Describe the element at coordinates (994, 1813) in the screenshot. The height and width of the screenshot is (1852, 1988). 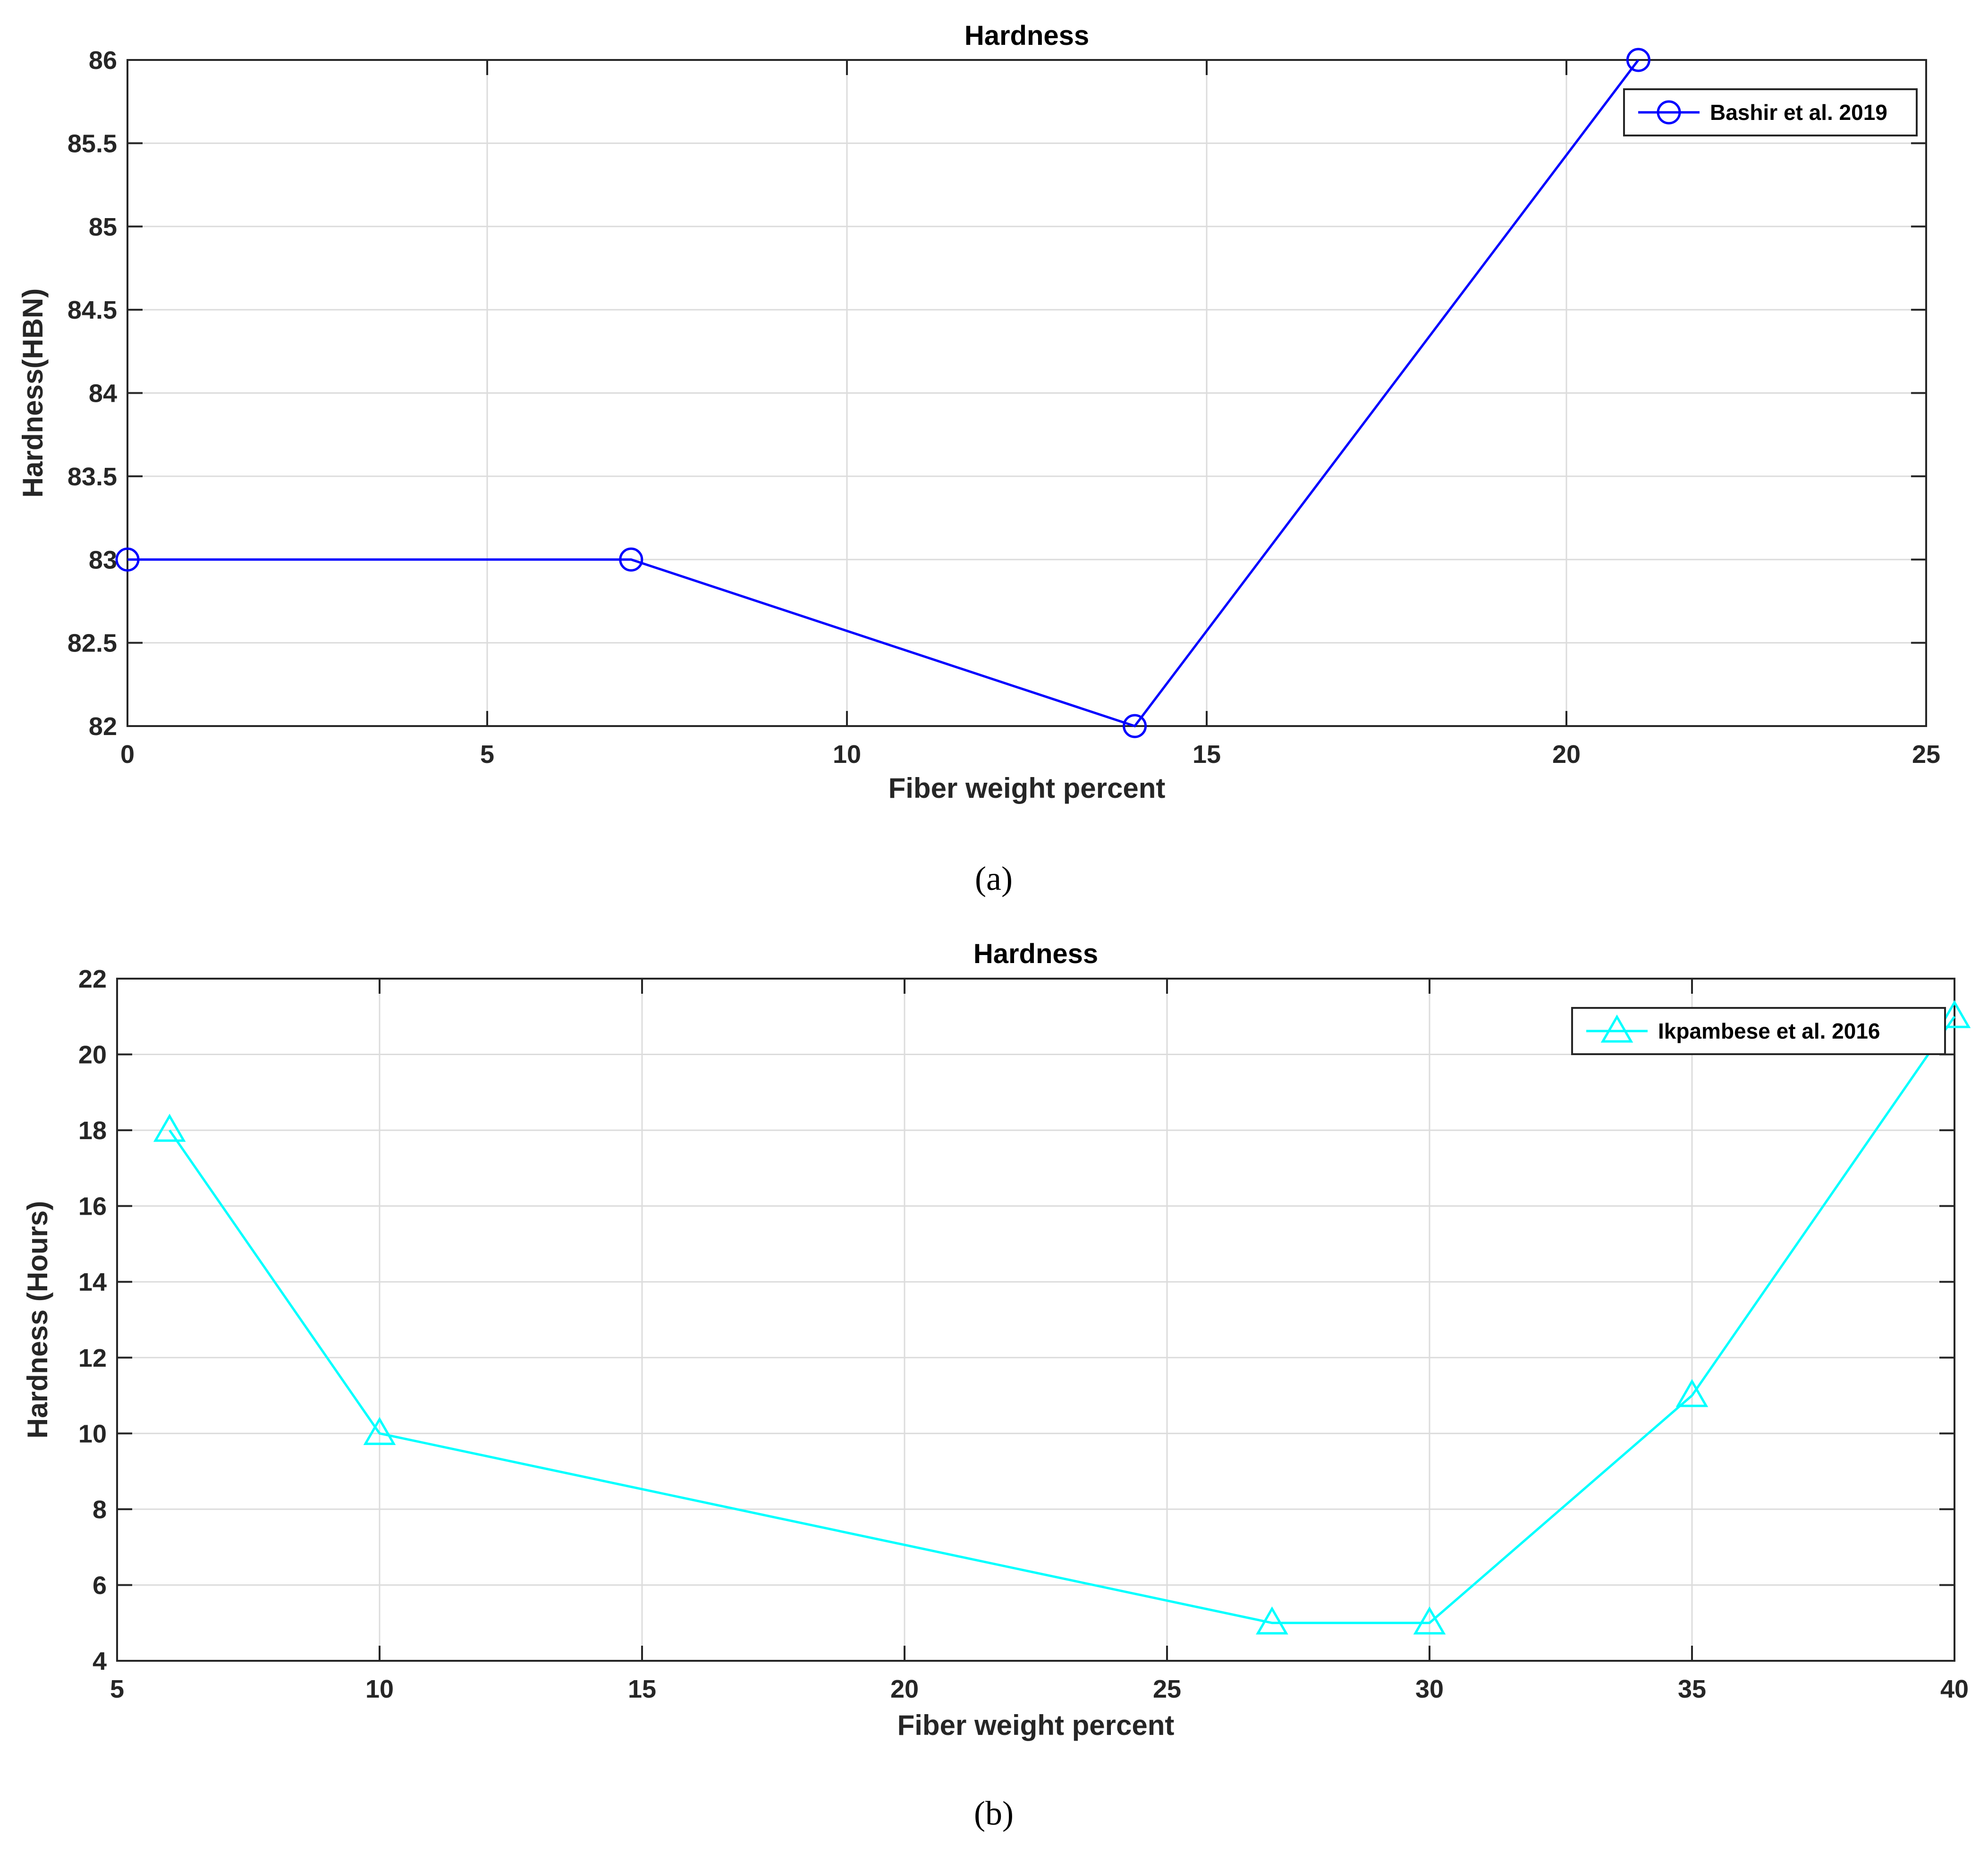
I see `figure-caption: (b)` at that location.